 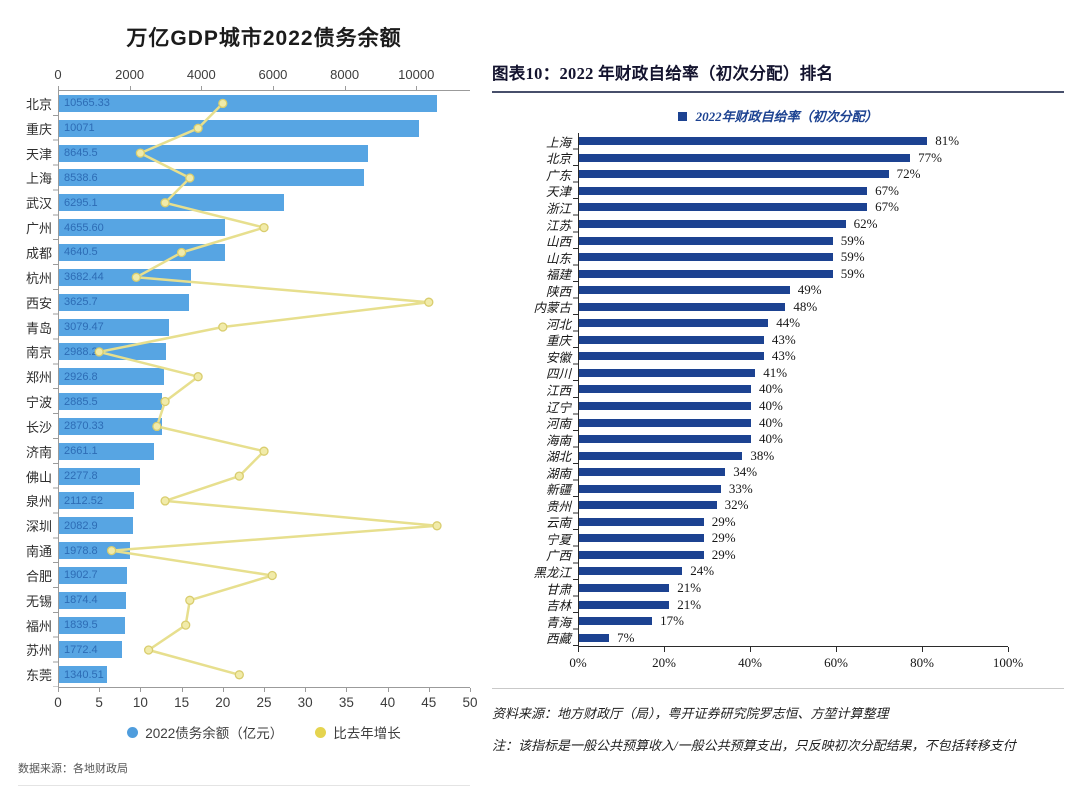 What do you see at coordinates (264, 625) in the screenshot?
I see `bar-track: 1839.5` at bounding box center [264, 625].